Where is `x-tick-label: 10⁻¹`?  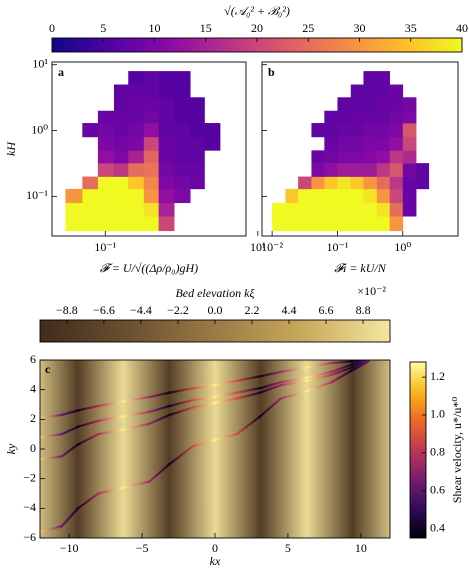
x-tick-label: 10⁻¹ is located at coordinates (105, 247).